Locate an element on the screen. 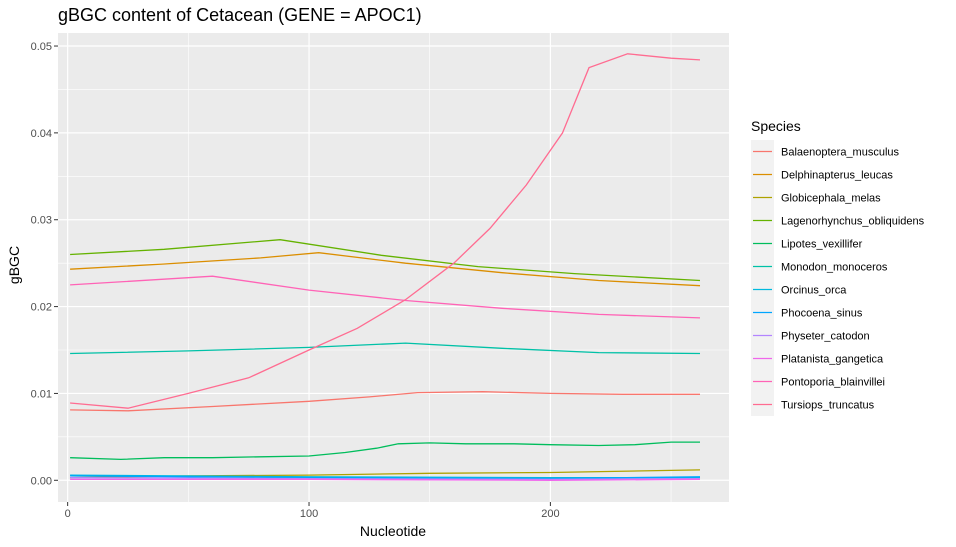 This screenshot has height=547, width=956. legend-item: Delphinapterus_leucas is located at coordinates (822, 174).